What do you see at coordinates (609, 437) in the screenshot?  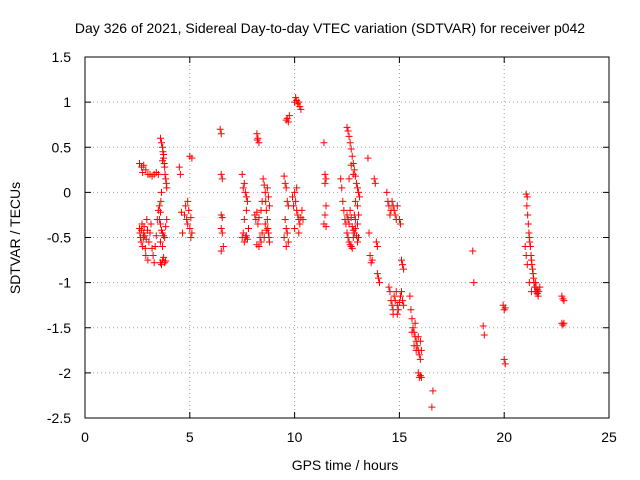 I see `x-tick-label: 25` at bounding box center [609, 437].